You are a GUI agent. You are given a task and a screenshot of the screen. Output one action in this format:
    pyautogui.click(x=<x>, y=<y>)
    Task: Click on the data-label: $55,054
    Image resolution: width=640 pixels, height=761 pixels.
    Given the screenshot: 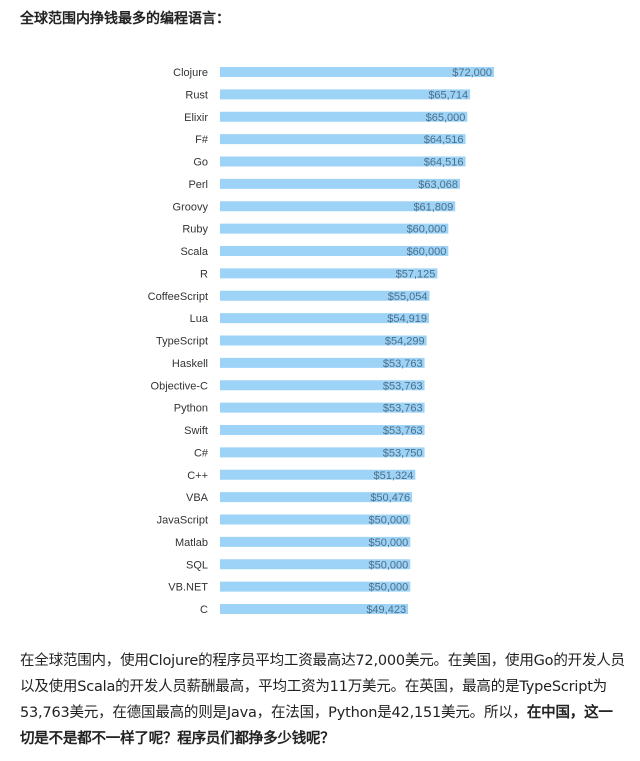 What is the action you would take?
    pyautogui.click(x=408, y=297)
    